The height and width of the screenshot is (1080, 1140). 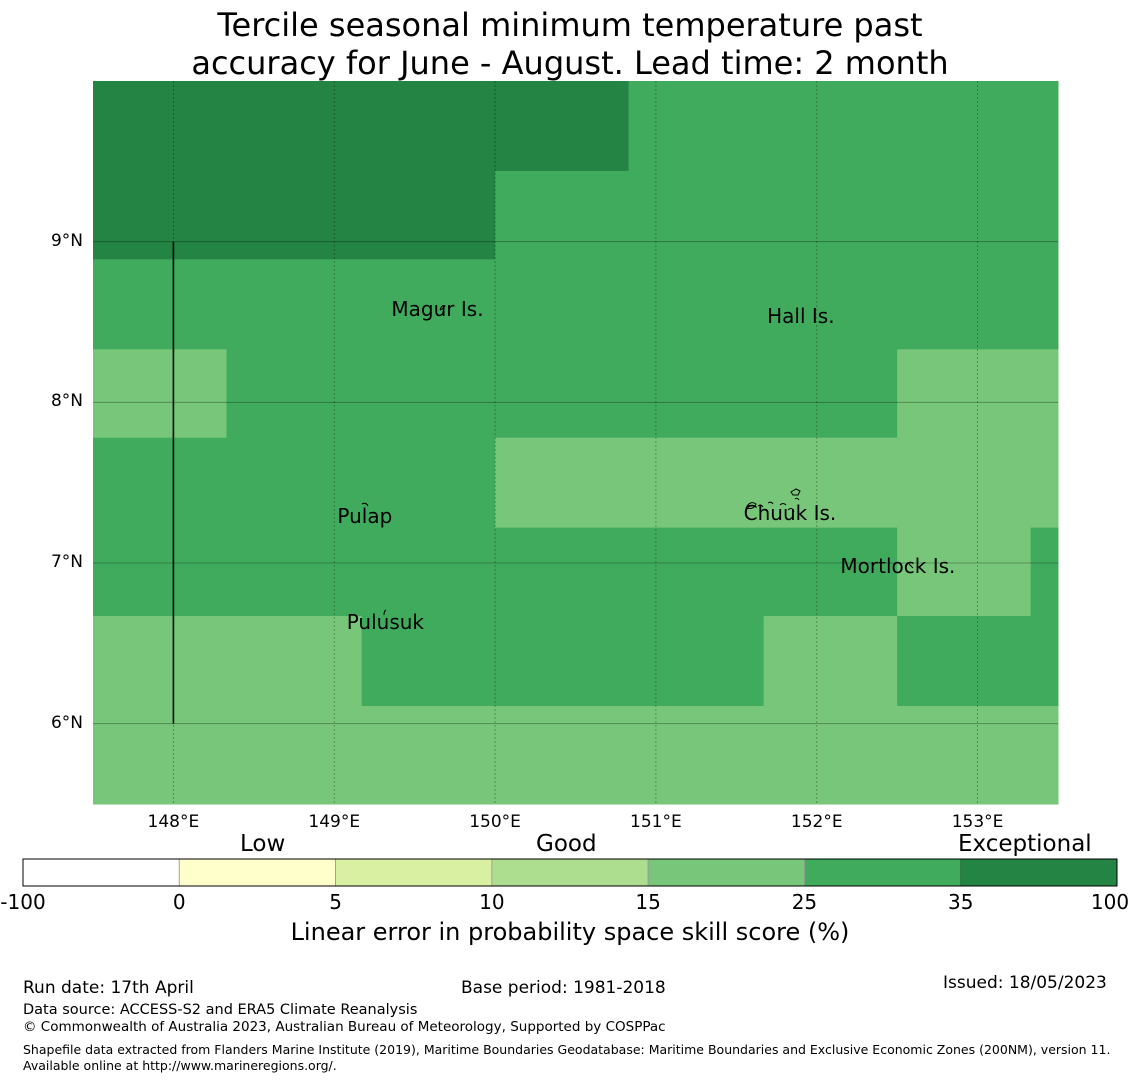 I want to click on lat-tick-label: 9°N, so click(x=66, y=240).